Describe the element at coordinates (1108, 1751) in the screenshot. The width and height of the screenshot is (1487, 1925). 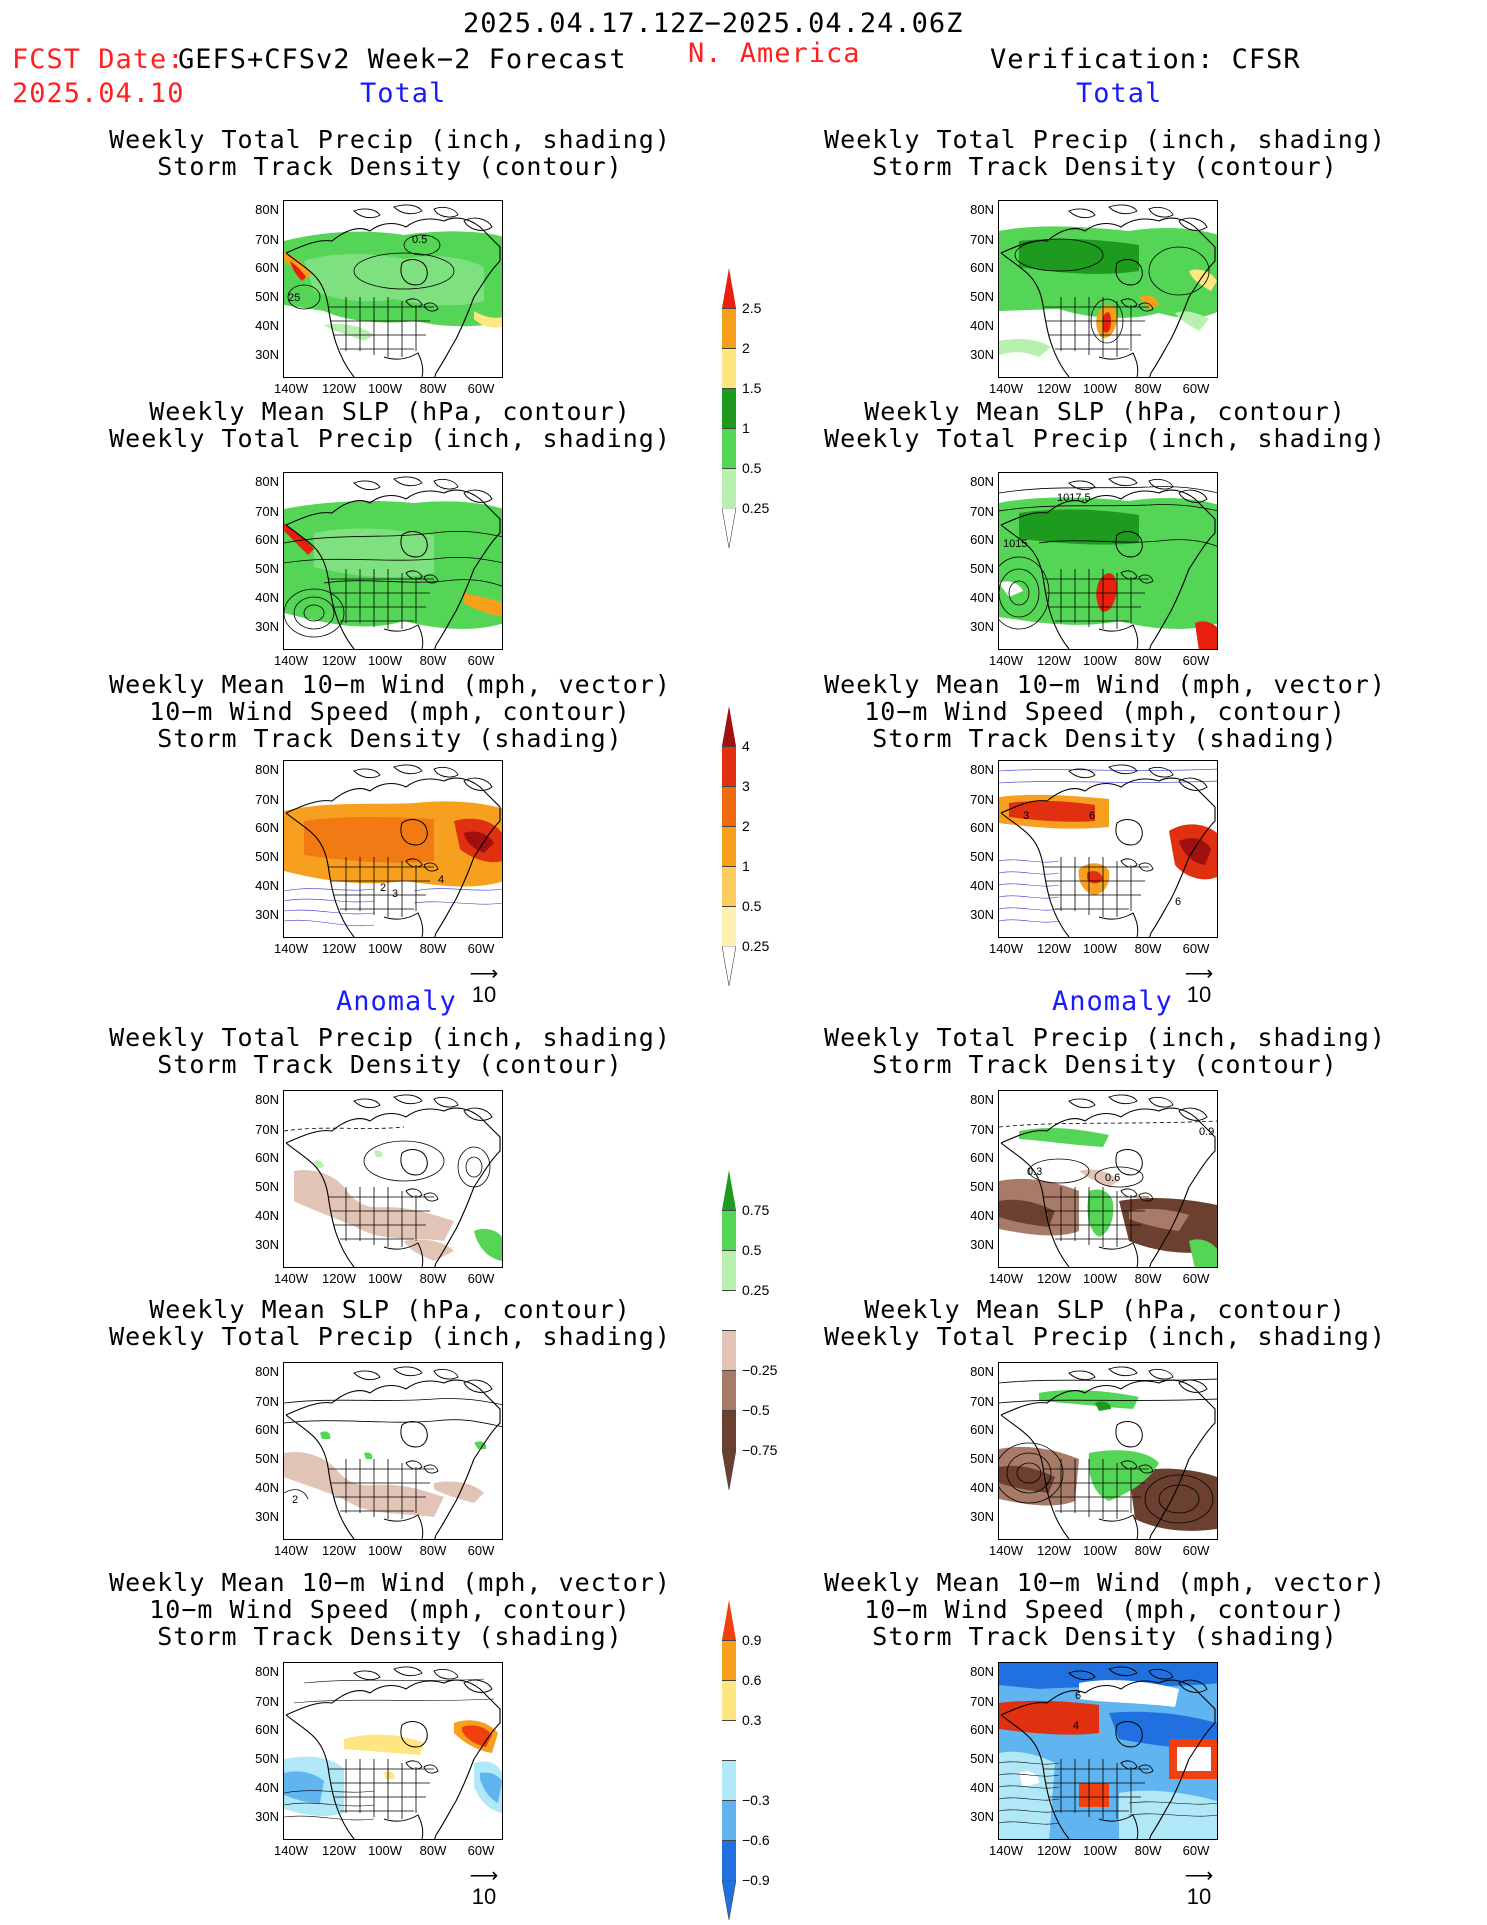
I see `map-cfsr-anom-wind: 4 6` at that location.